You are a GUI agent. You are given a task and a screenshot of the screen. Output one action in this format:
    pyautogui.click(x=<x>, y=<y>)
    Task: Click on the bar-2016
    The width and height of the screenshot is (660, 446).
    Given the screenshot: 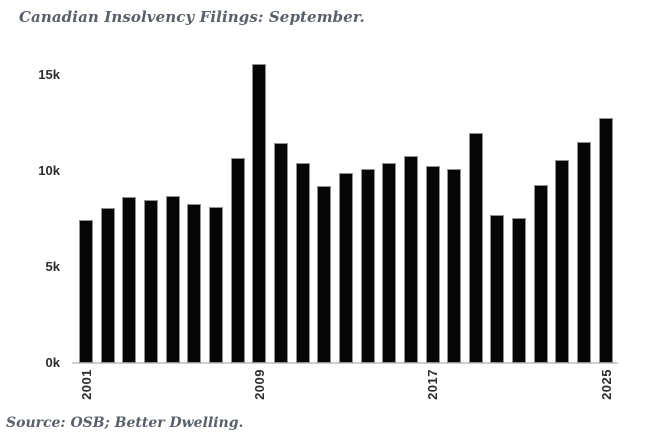 What is the action you would take?
    pyautogui.click(x=410, y=259)
    